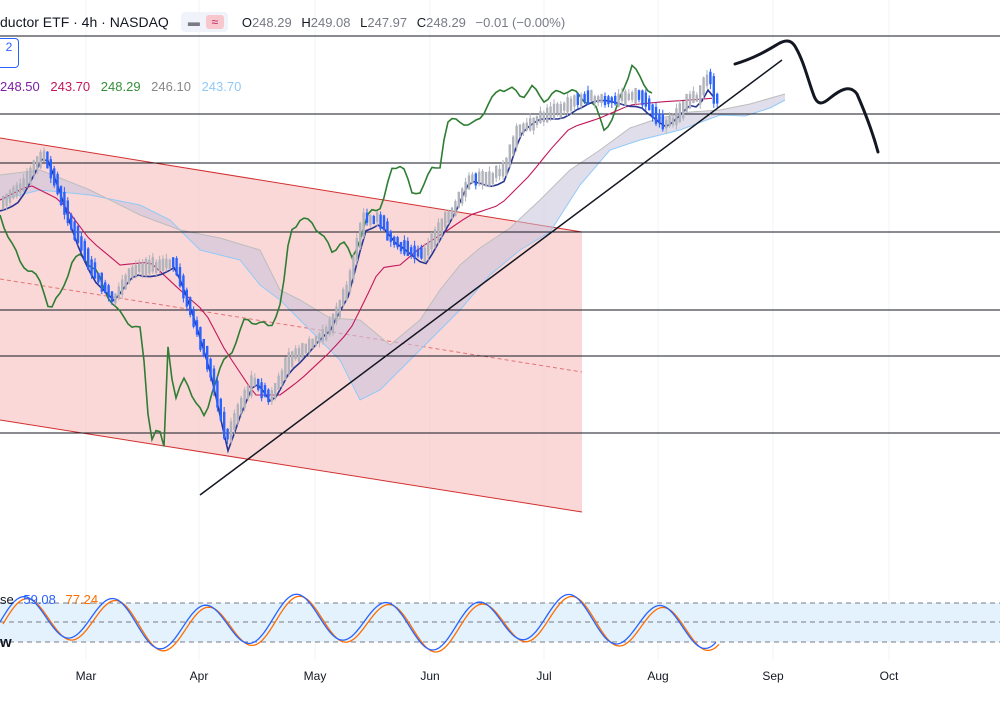  I want to click on dash-icon: ▬, so click(193, 22).